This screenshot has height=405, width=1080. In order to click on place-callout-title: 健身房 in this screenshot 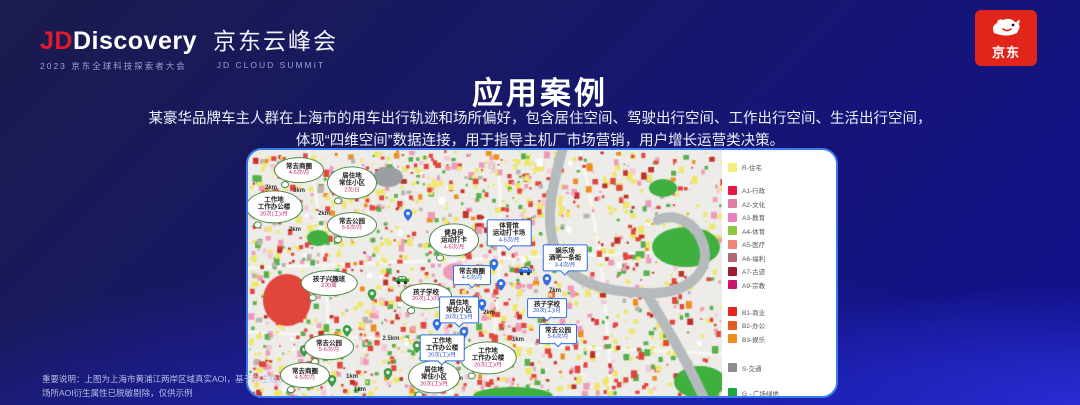, I will do `click(454, 233)`.